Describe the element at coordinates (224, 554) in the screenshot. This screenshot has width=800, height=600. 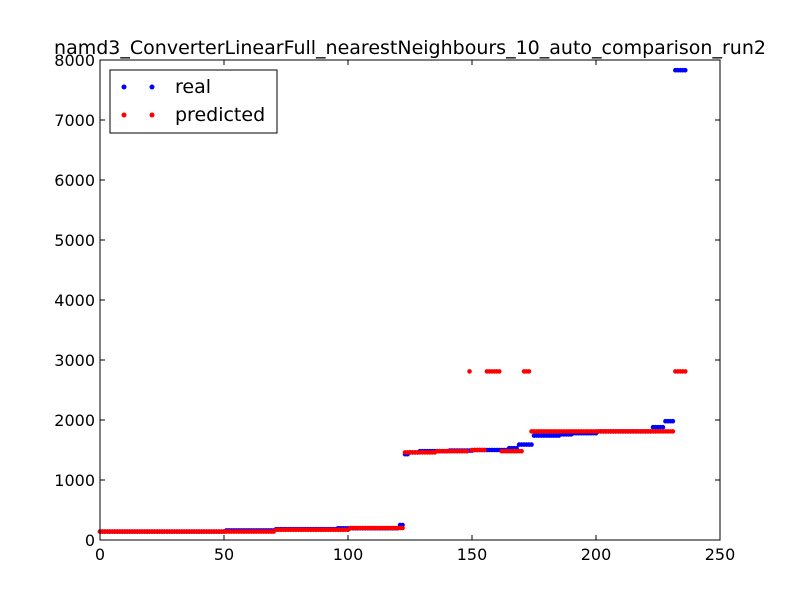
I see `x-tick-label: 50` at that location.